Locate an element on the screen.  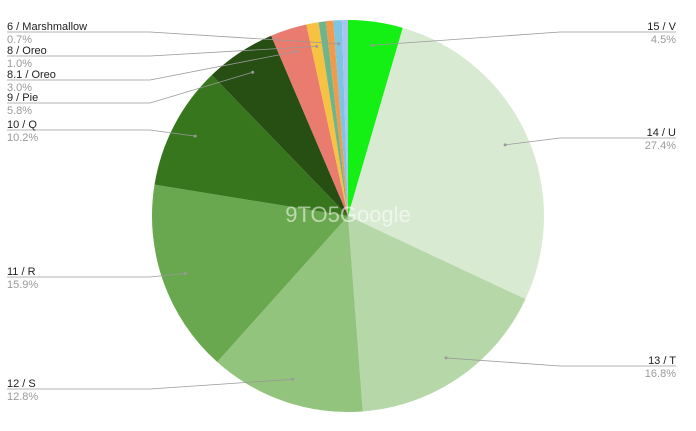
slice-label: 14 / U is located at coordinates (661, 133).